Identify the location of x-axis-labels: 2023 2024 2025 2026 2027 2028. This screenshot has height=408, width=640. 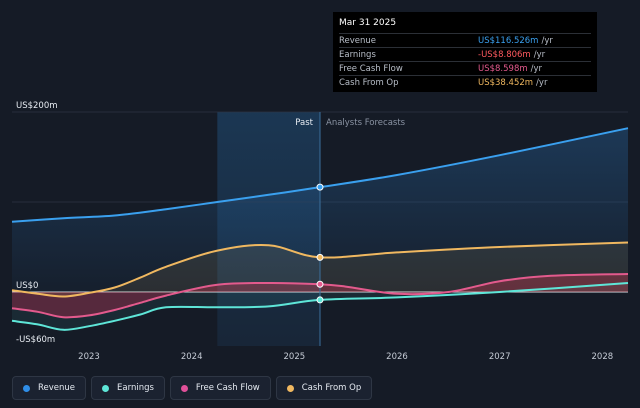
(345, 357).